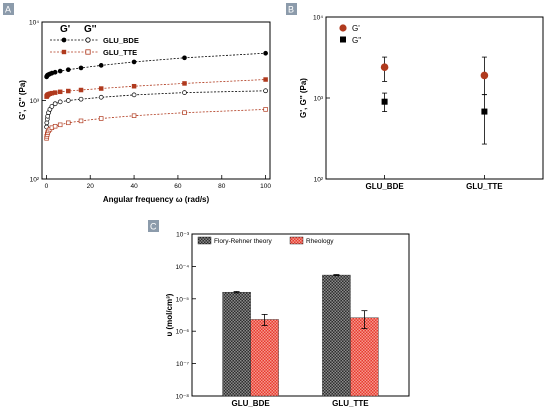 This screenshot has width=550, height=413. I want to click on panel-b-letter: B, so click(291, 10).